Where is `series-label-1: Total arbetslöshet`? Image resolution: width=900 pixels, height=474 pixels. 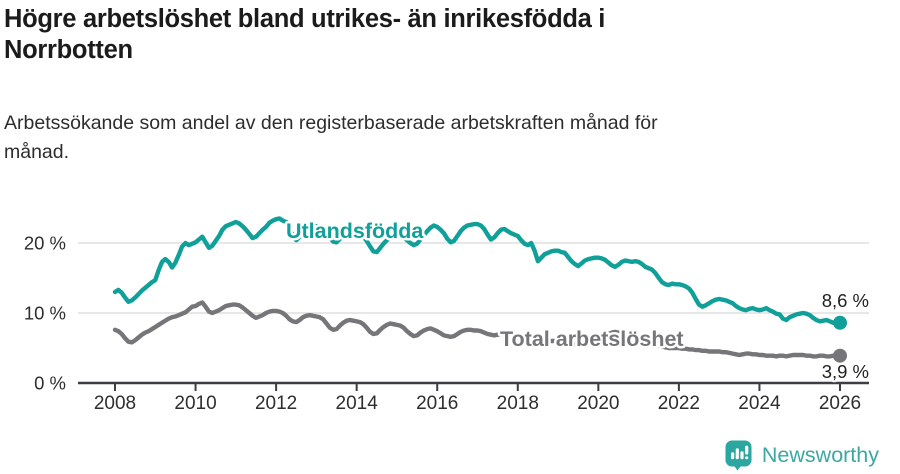 series-label-1: Total arbetslöshet is located at coordinates (592, 339).